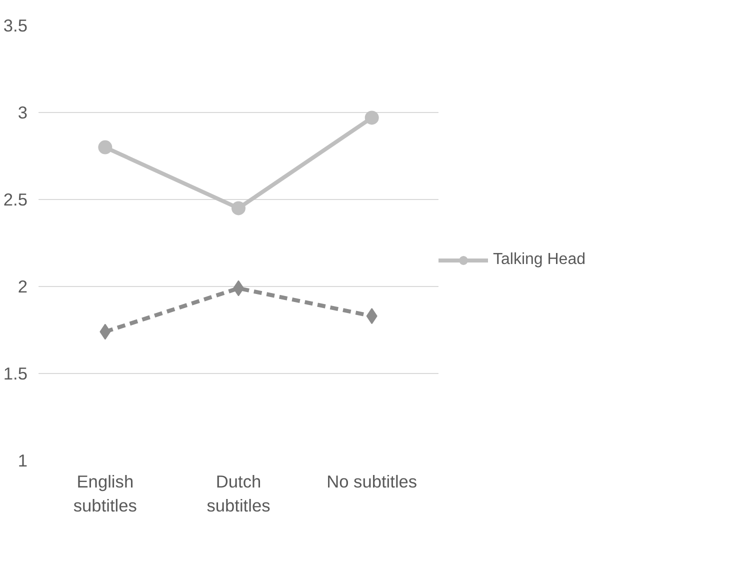 The image size is (748, 583). I want to click on y-tick-label: 3, so click(23, 112).